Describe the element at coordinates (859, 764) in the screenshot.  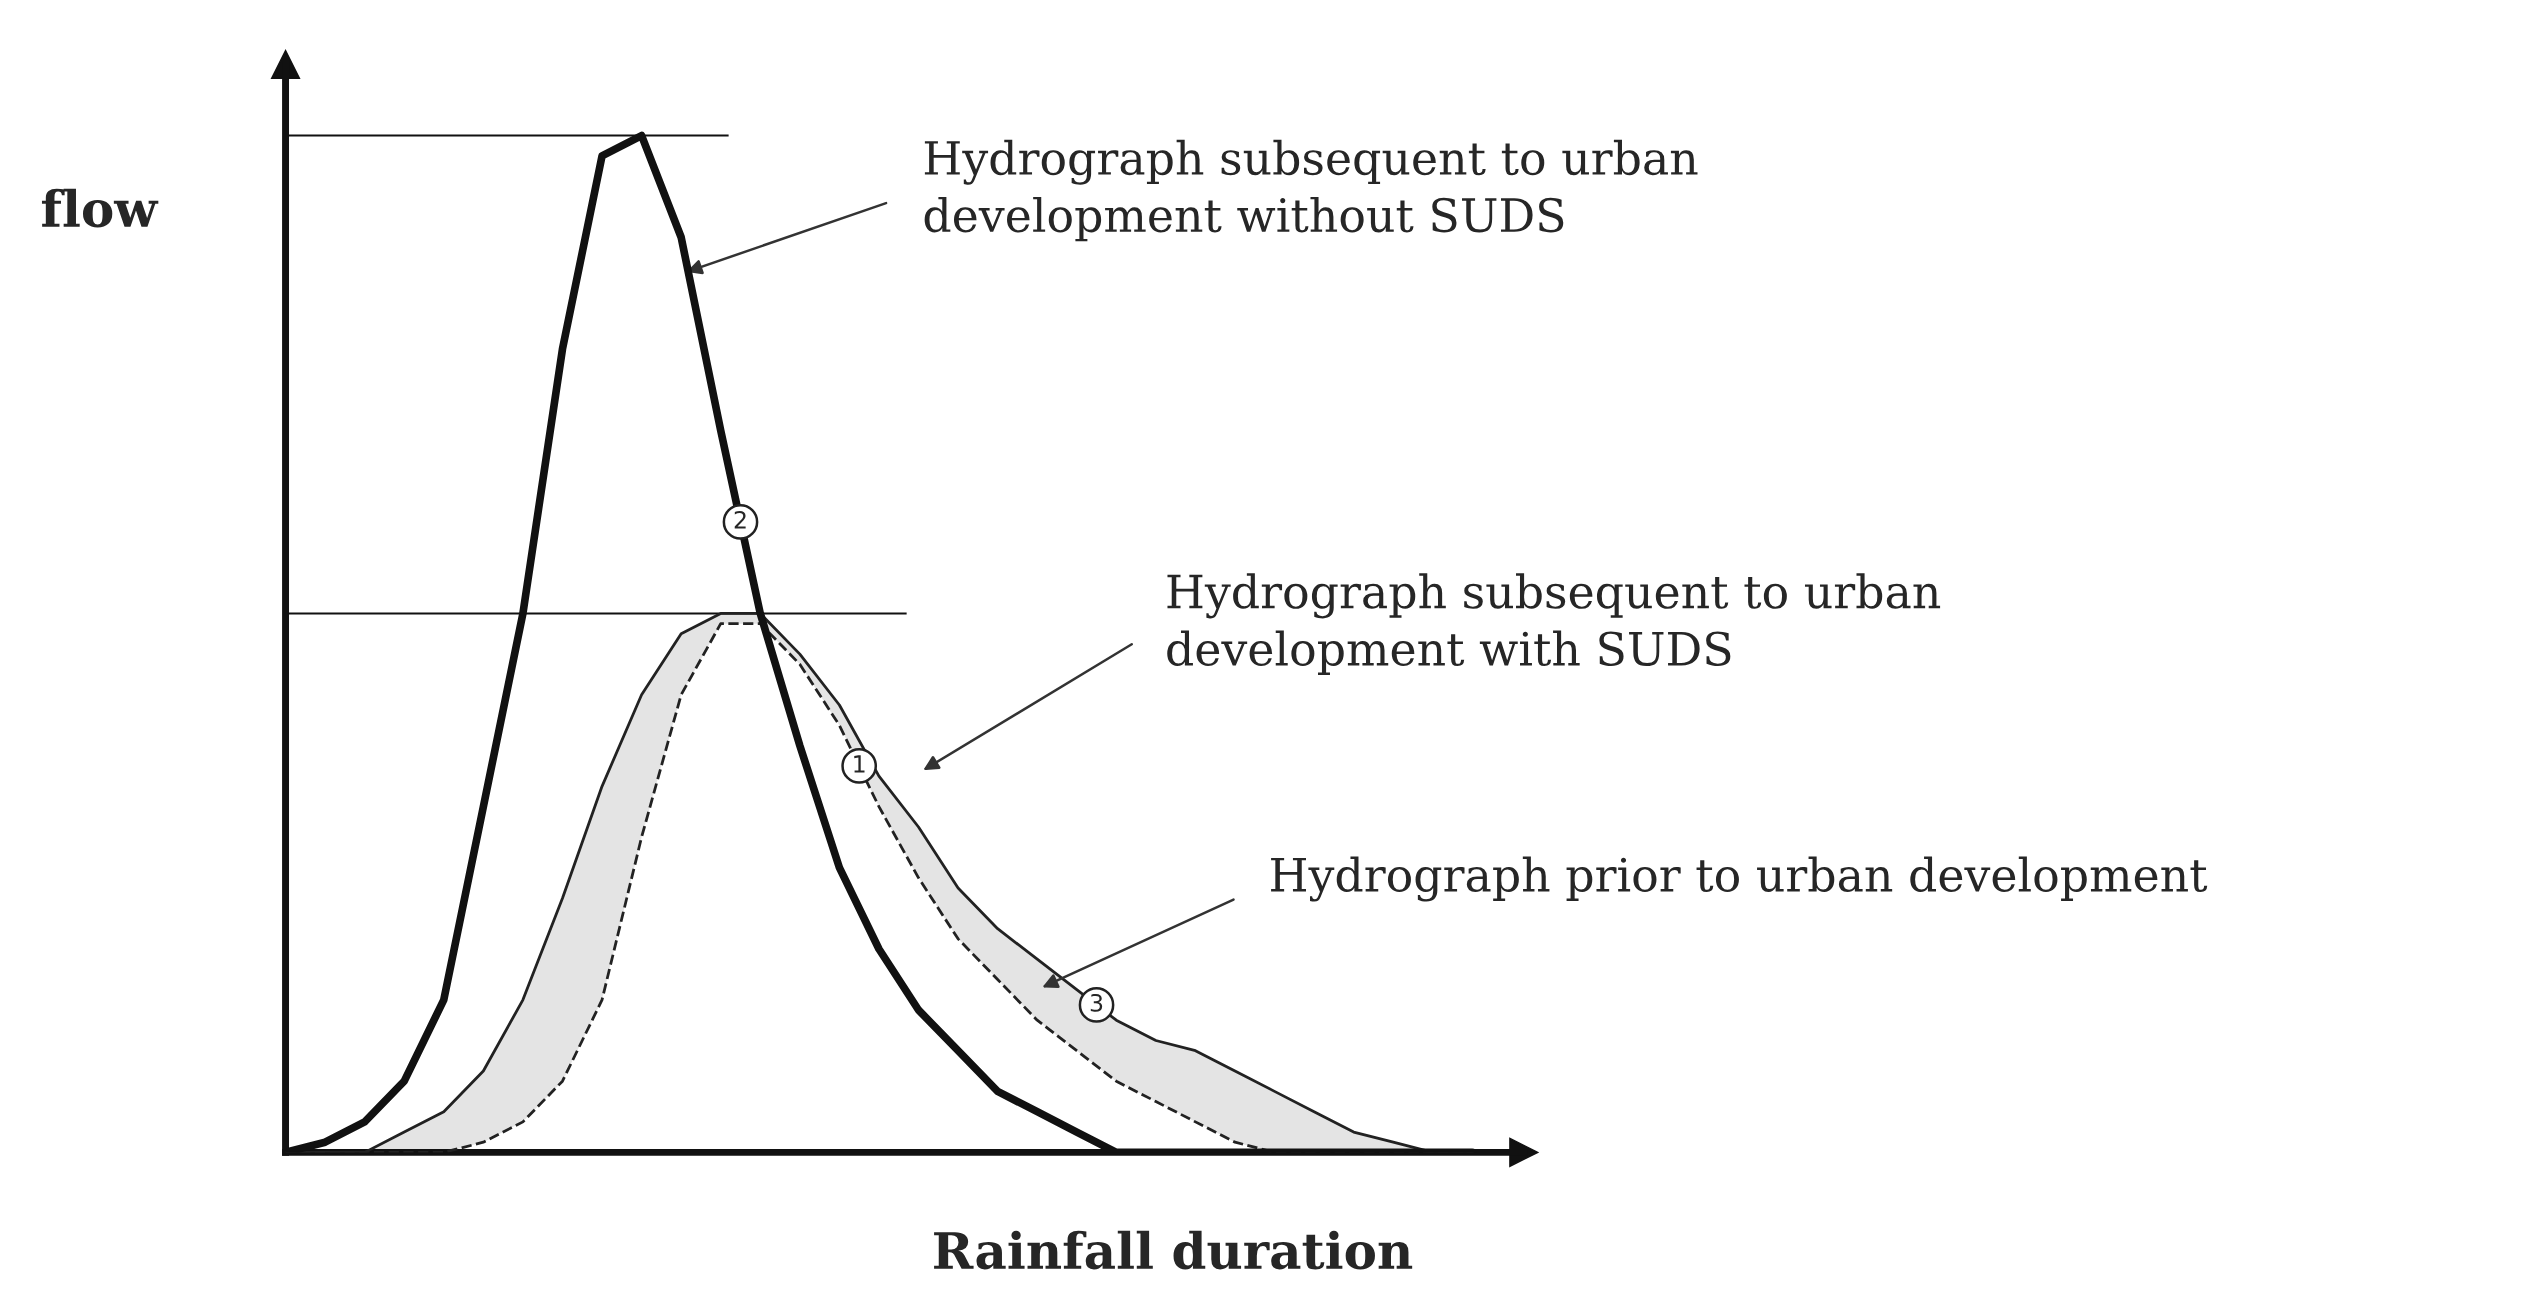
I see `series-label: 1` at that location.